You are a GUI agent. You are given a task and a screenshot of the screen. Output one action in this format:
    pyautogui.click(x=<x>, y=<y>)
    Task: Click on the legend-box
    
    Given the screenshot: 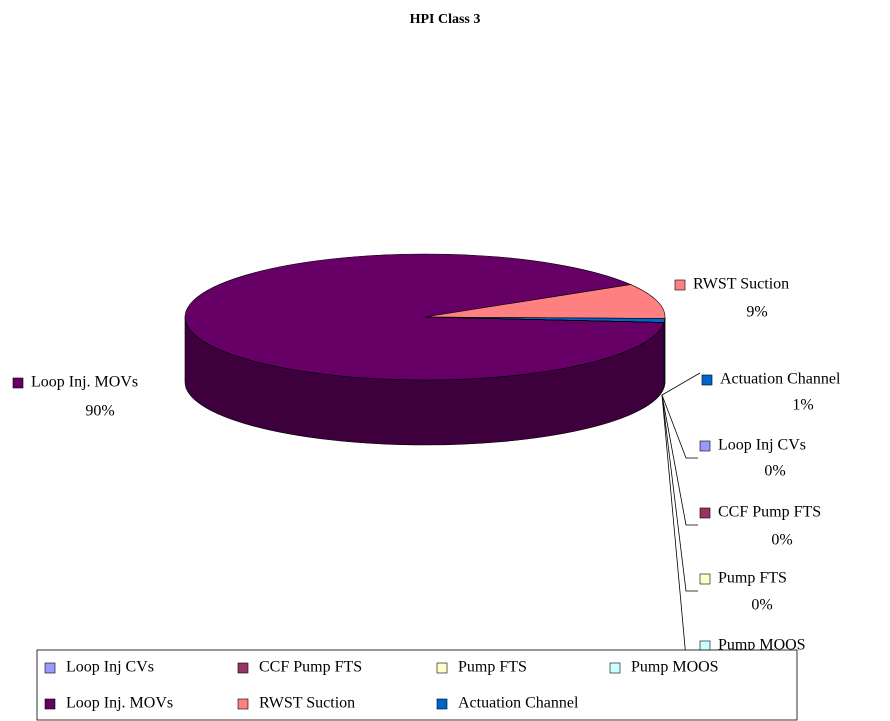 What is the action you would take?
    pyautogui.click(x=417, y=685)
    